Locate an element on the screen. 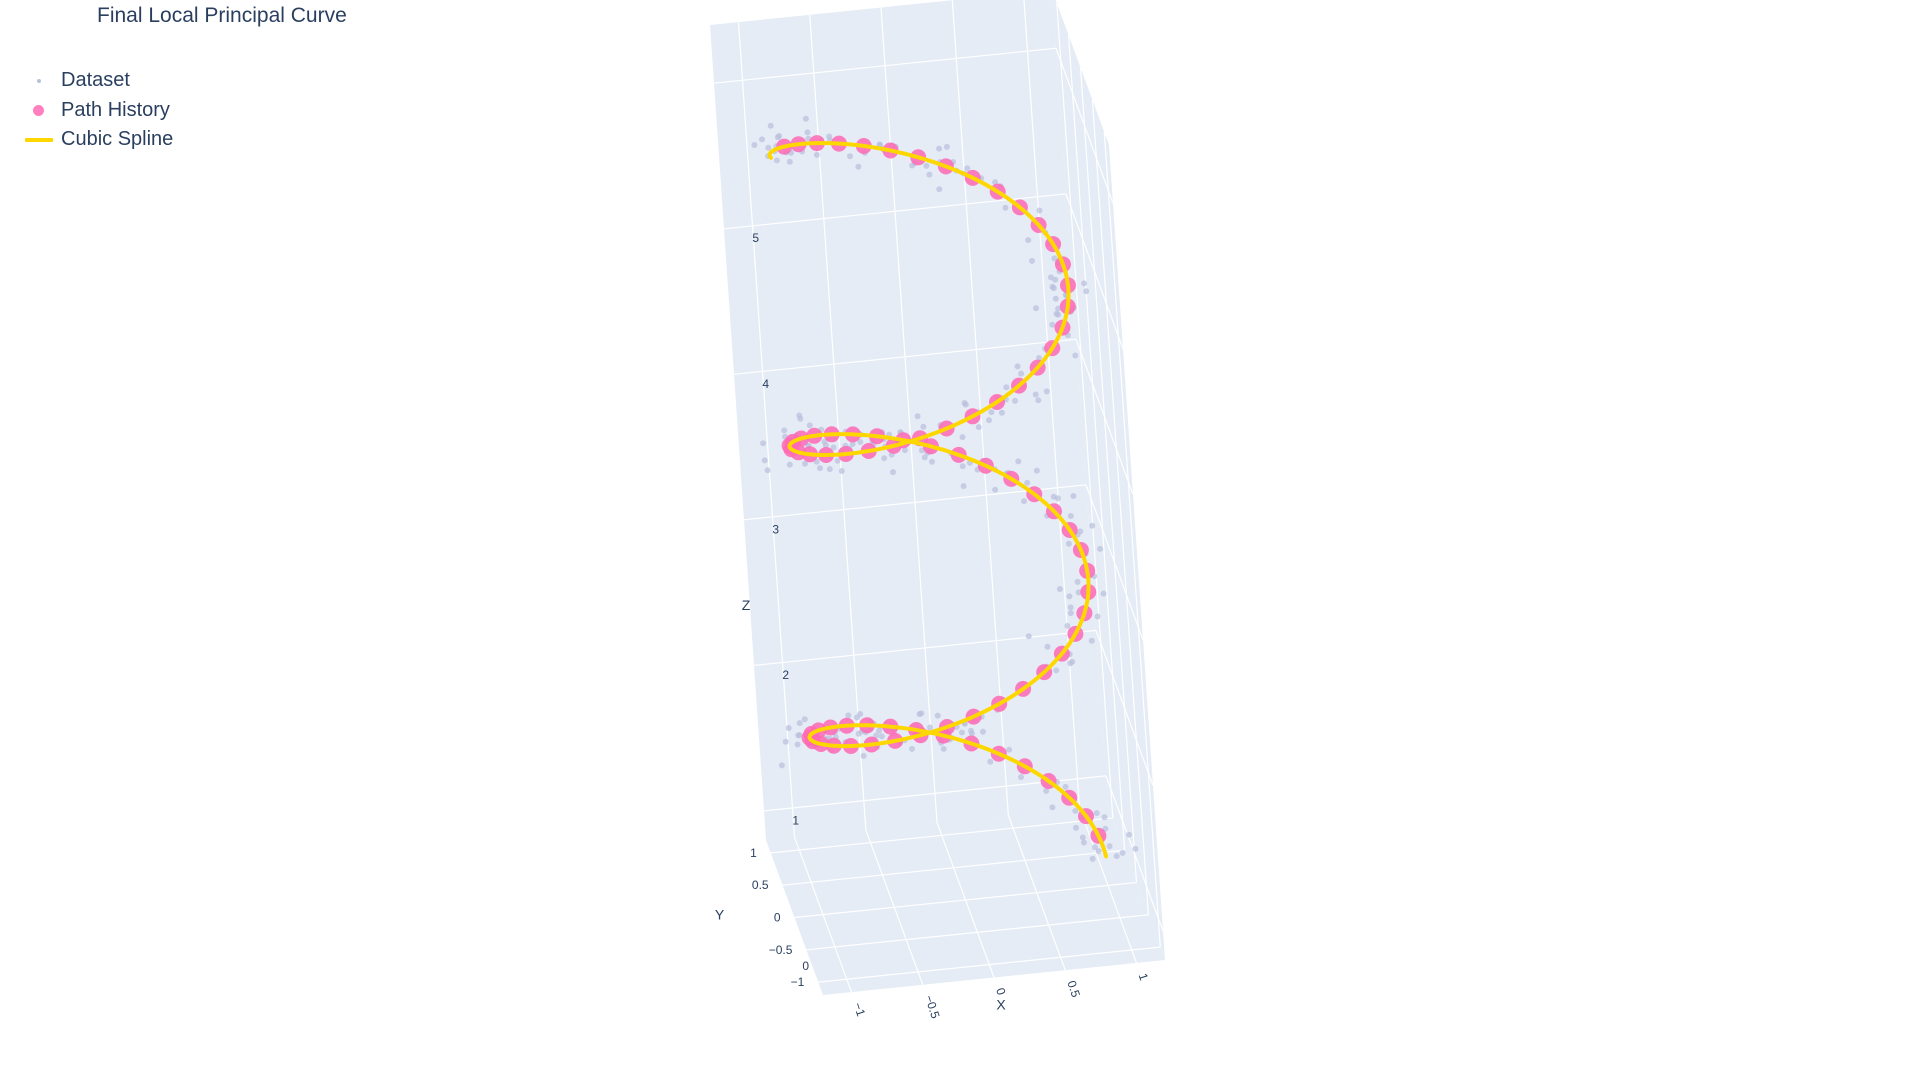 Image resolution: width=1920 pixels, height=1080 pixels. chart-title: Final Local Principal Curve is located at coordinates (222, 15).